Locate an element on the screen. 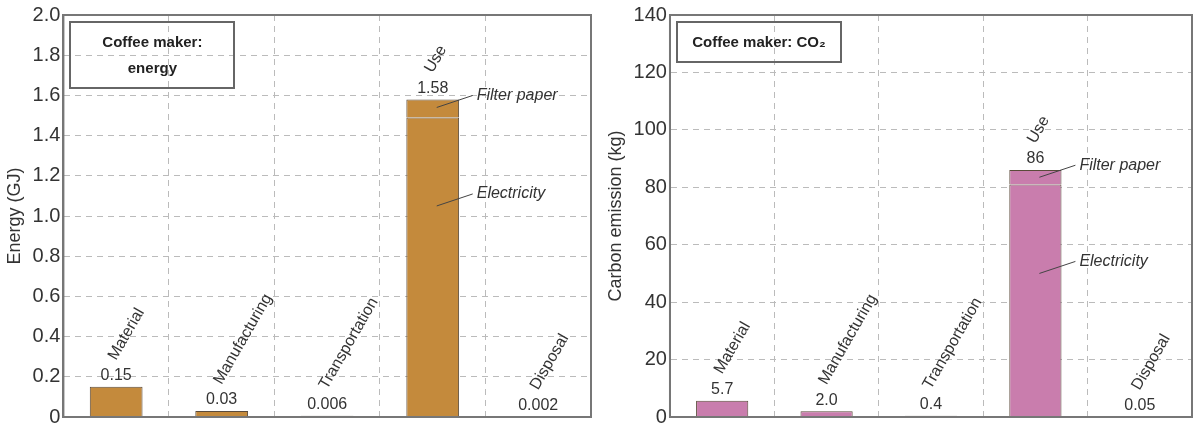 The height and width of the screenshot is (432, 1203). total-label: 2.0 is located at coordinates (826, 399).